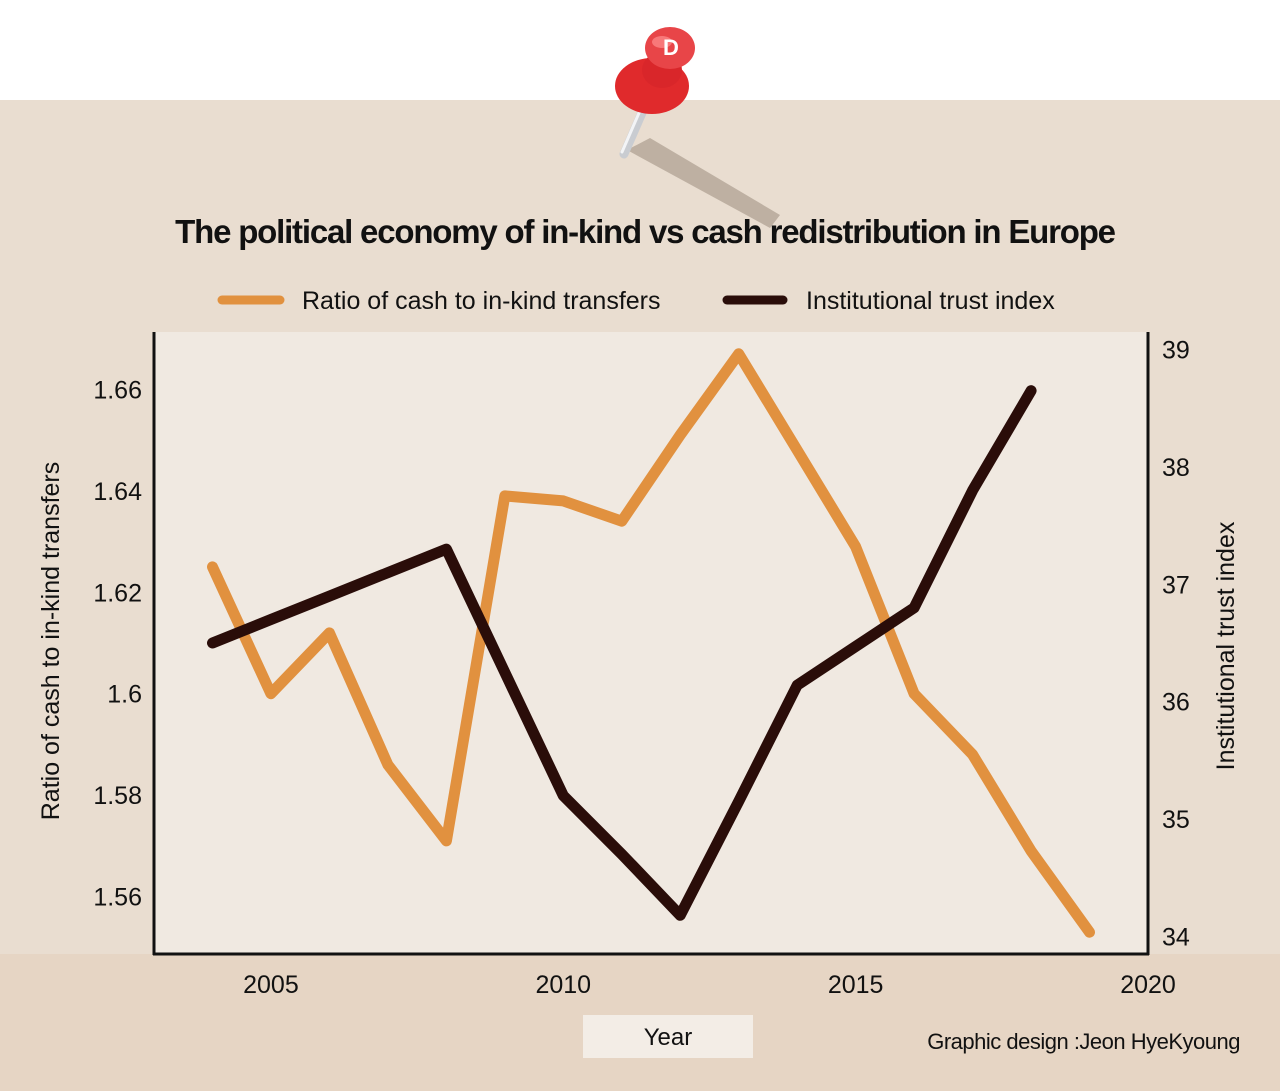 The height and width of the screenshot is (1091, 1280). Describe the element at coordinates (1176, 468) in the screenshot. I see `right-tick-label: 38` at that location.